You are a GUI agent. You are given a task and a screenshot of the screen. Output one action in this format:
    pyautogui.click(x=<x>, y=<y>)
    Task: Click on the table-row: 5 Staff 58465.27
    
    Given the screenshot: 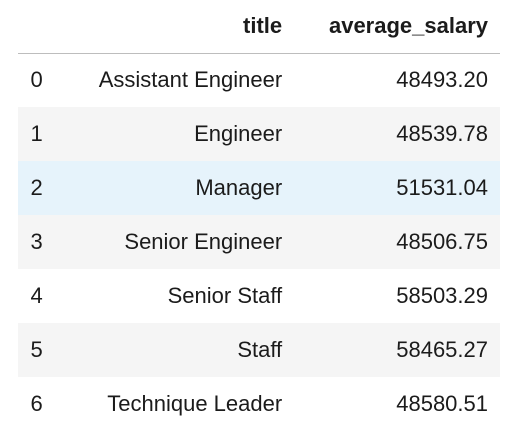 What is the action you would take?
    pyautogui.click(x=259, y=350)
    